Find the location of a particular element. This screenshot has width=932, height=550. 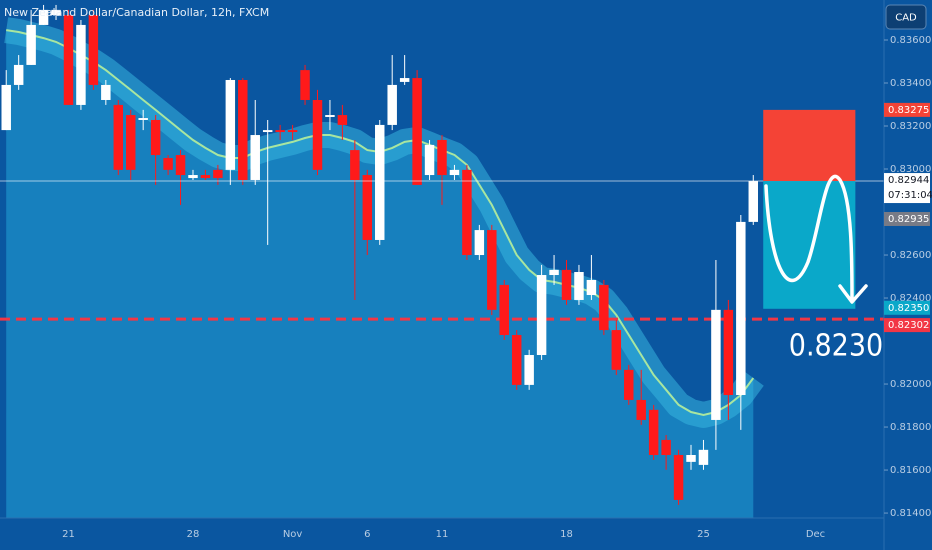

currency-button is located at coordinates (906, 17).